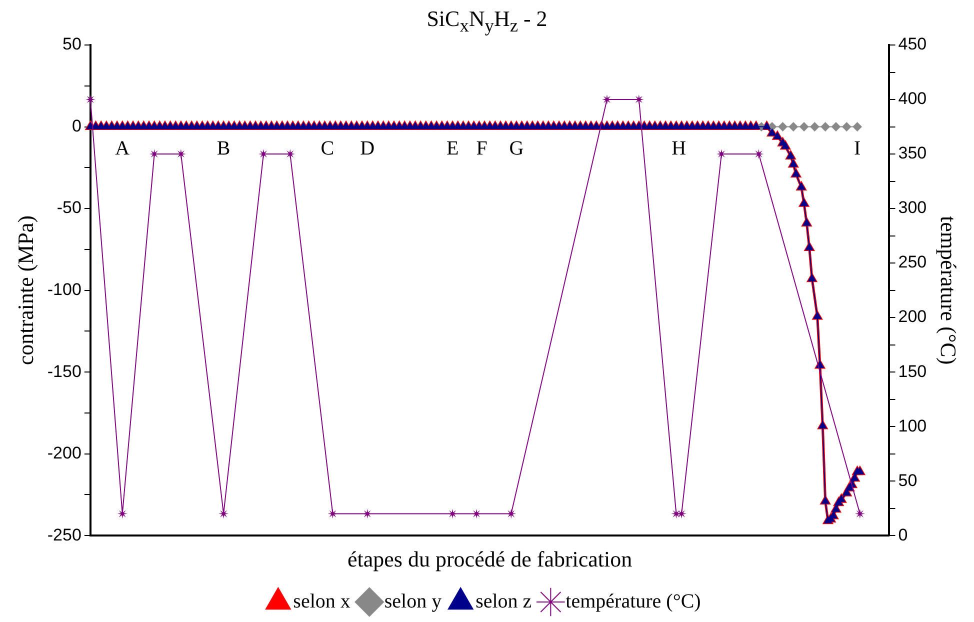  What do you see at coordinates (64, 289) in the screenshot?
I see `y-tick-label: -100` at bounding box center [64, 289].